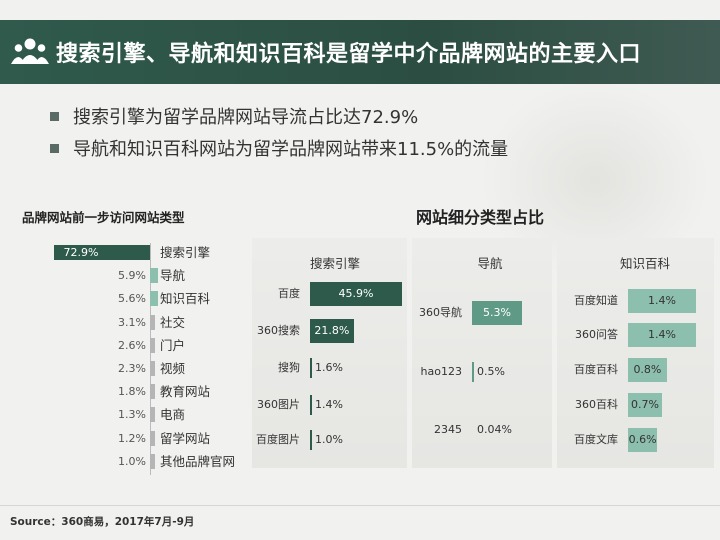  Describe the element at coordinates (596, 404) in the screenshot. I see `group-category-label: 360百科` at that location.